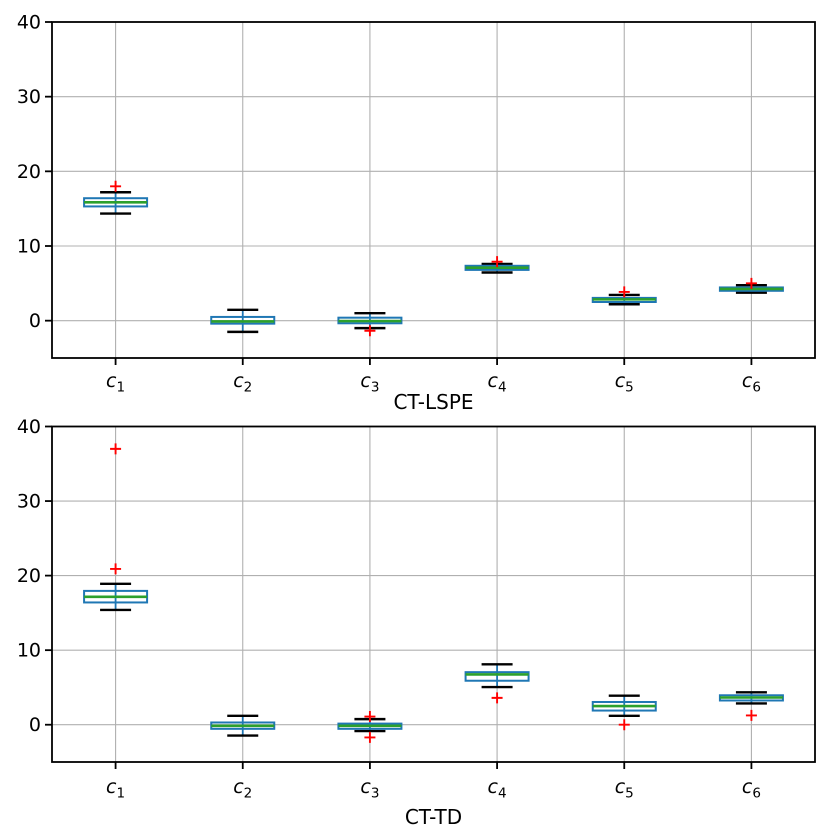  Describe the element at coordinates (433, 402) in the screenshot. I see `xlabel-ct-lspe: CT-LSPE` at that location.